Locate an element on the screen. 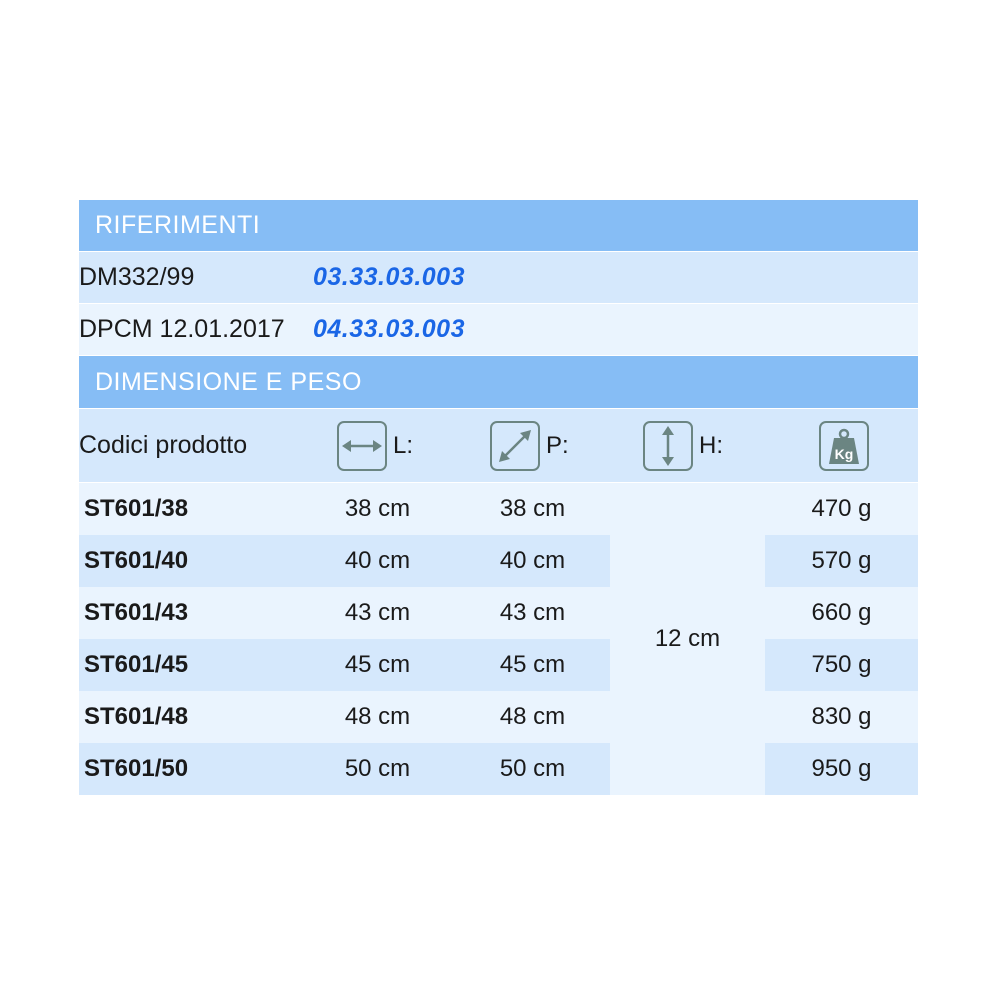 The image size is (1000, 1000). depth-value: 48 cm is located at coordinates (532, 716).